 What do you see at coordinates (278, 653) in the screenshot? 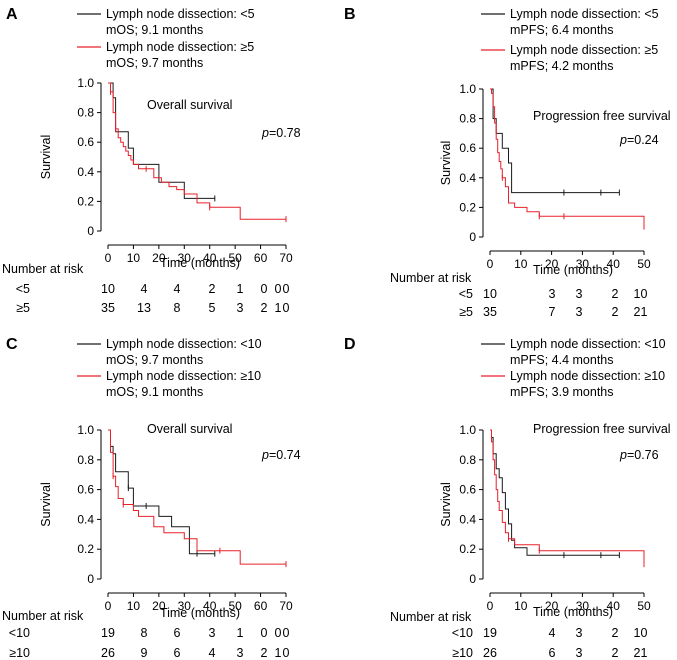
I see `risk-count: 1` at bounding box center [278, 653].